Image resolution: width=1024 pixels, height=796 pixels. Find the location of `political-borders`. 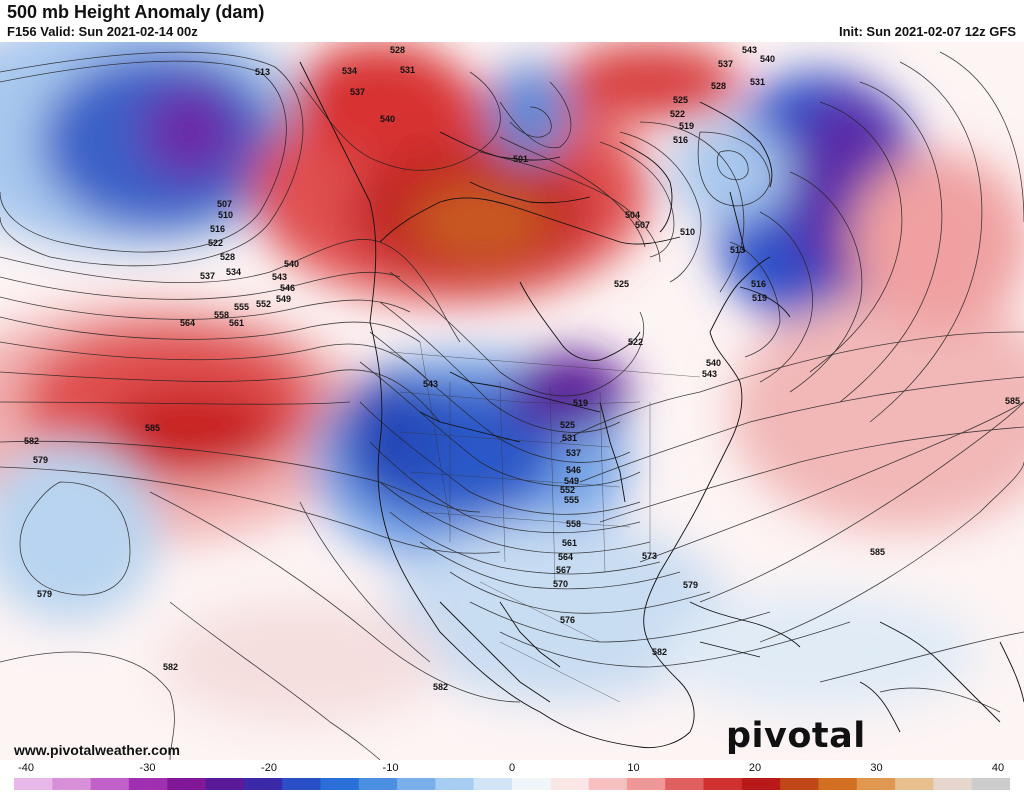

political-borders is located at coordinates (545, 522).